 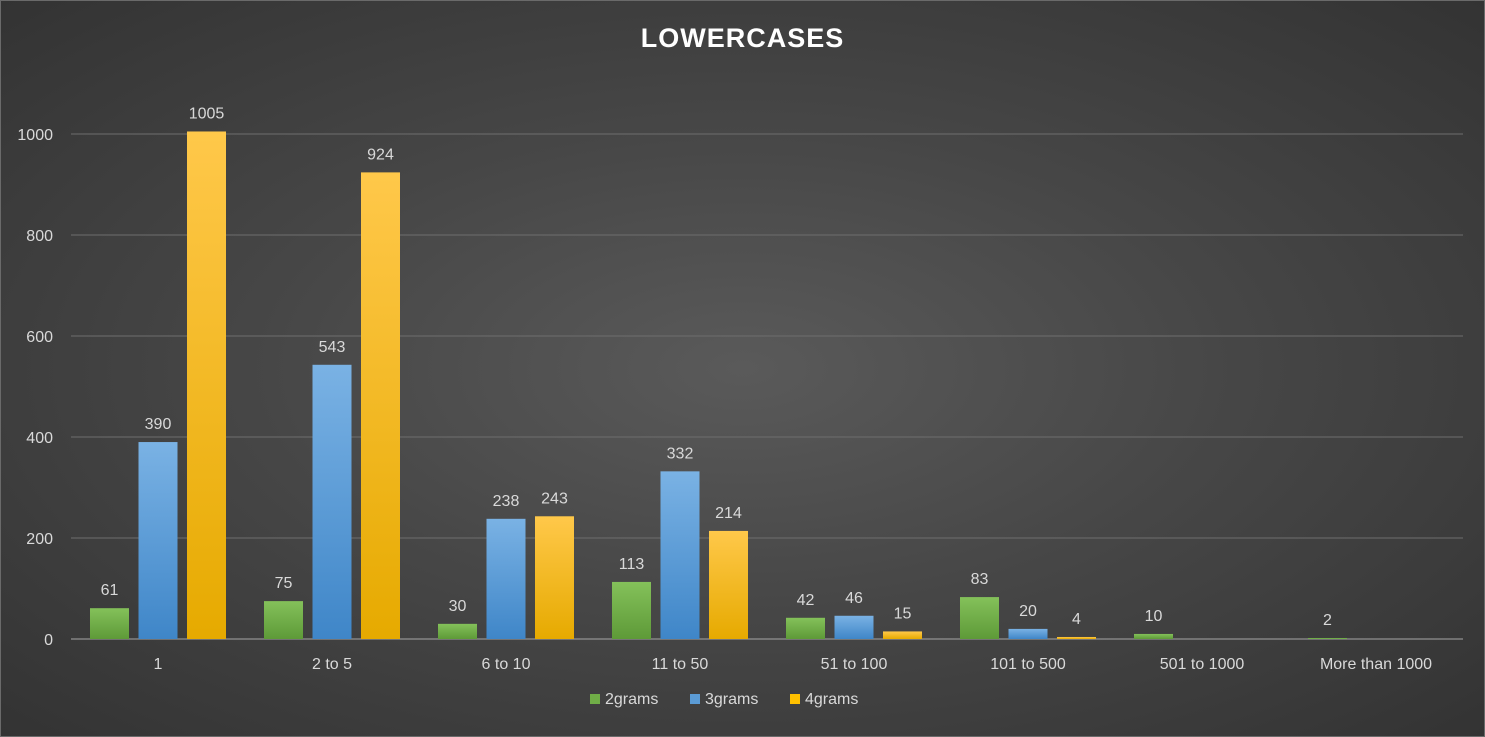 What do you see at coordinates (39, 236) in the screenshot?
I see `y-tick-label: 800` at bounding box center [39, 236].